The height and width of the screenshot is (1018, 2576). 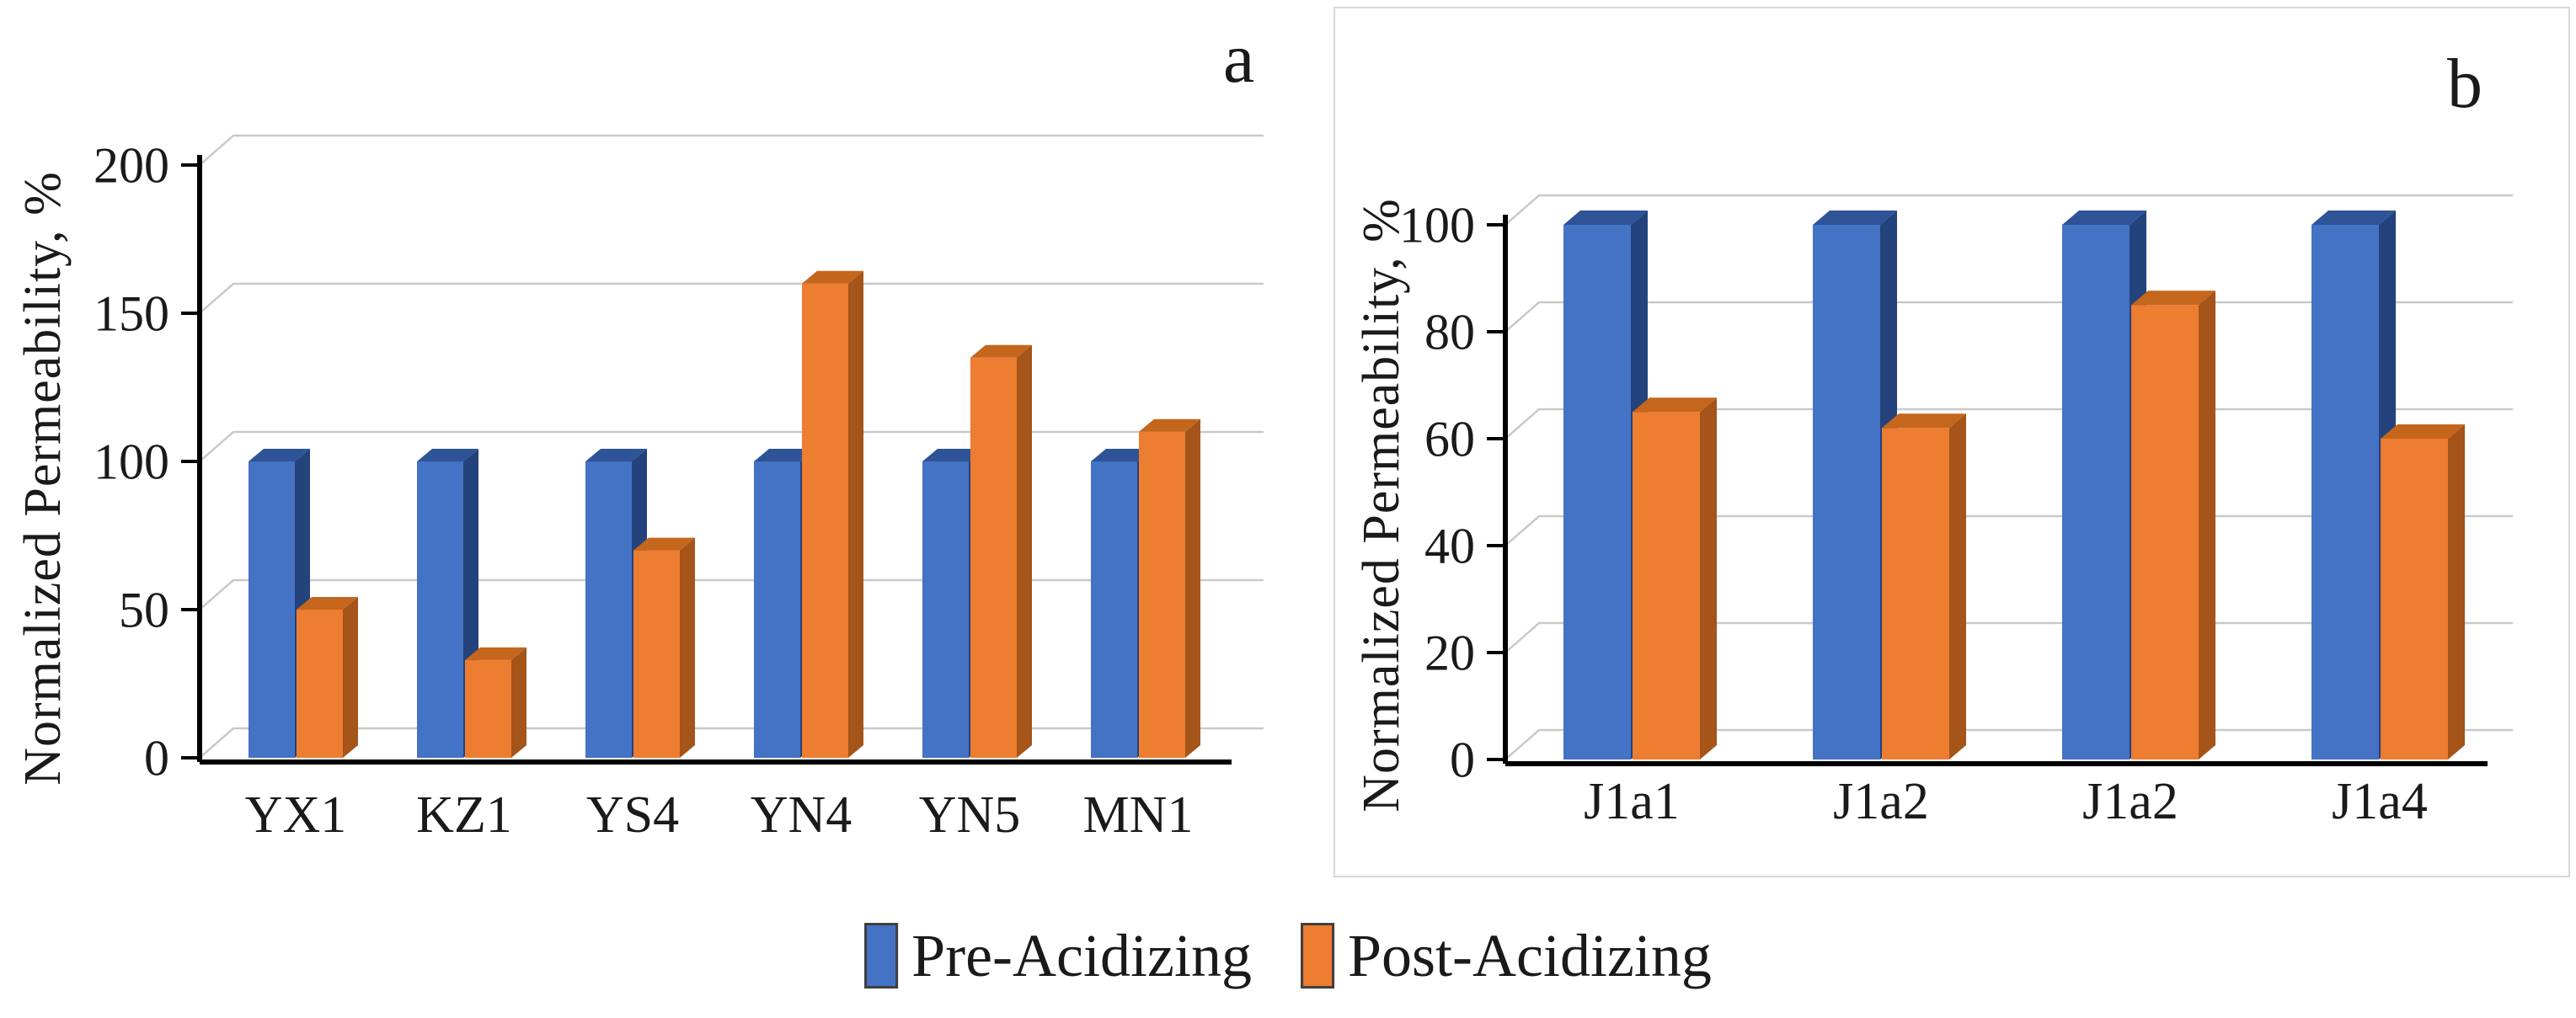 I want to click on x-category-label-YN4: YN4, so click(x=801, y=815).